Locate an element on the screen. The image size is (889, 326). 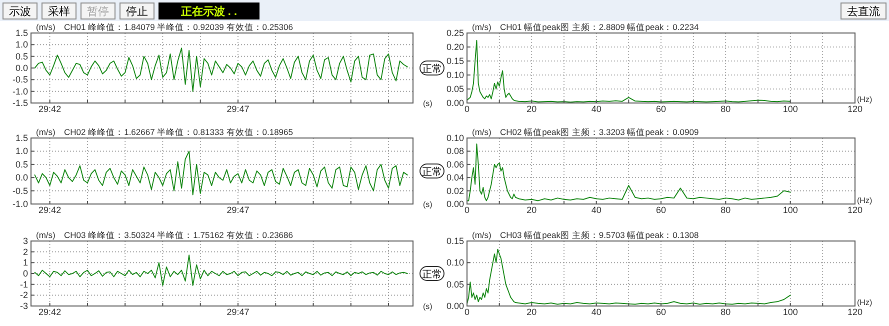
chart-title: CH02 峰峰值：1.62667 半峰值：0.81333 有效值：0.18965 is located at coordinates (179, 132).